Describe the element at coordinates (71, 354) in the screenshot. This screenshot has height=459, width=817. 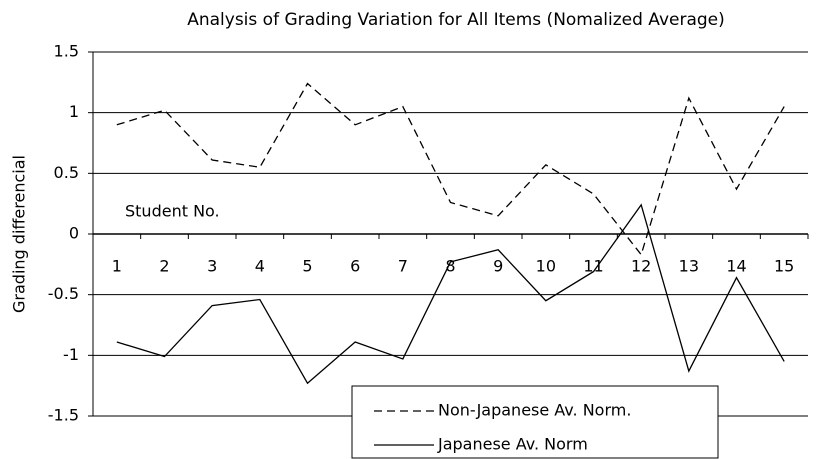
I see `y-tick-label: -1` at that location.